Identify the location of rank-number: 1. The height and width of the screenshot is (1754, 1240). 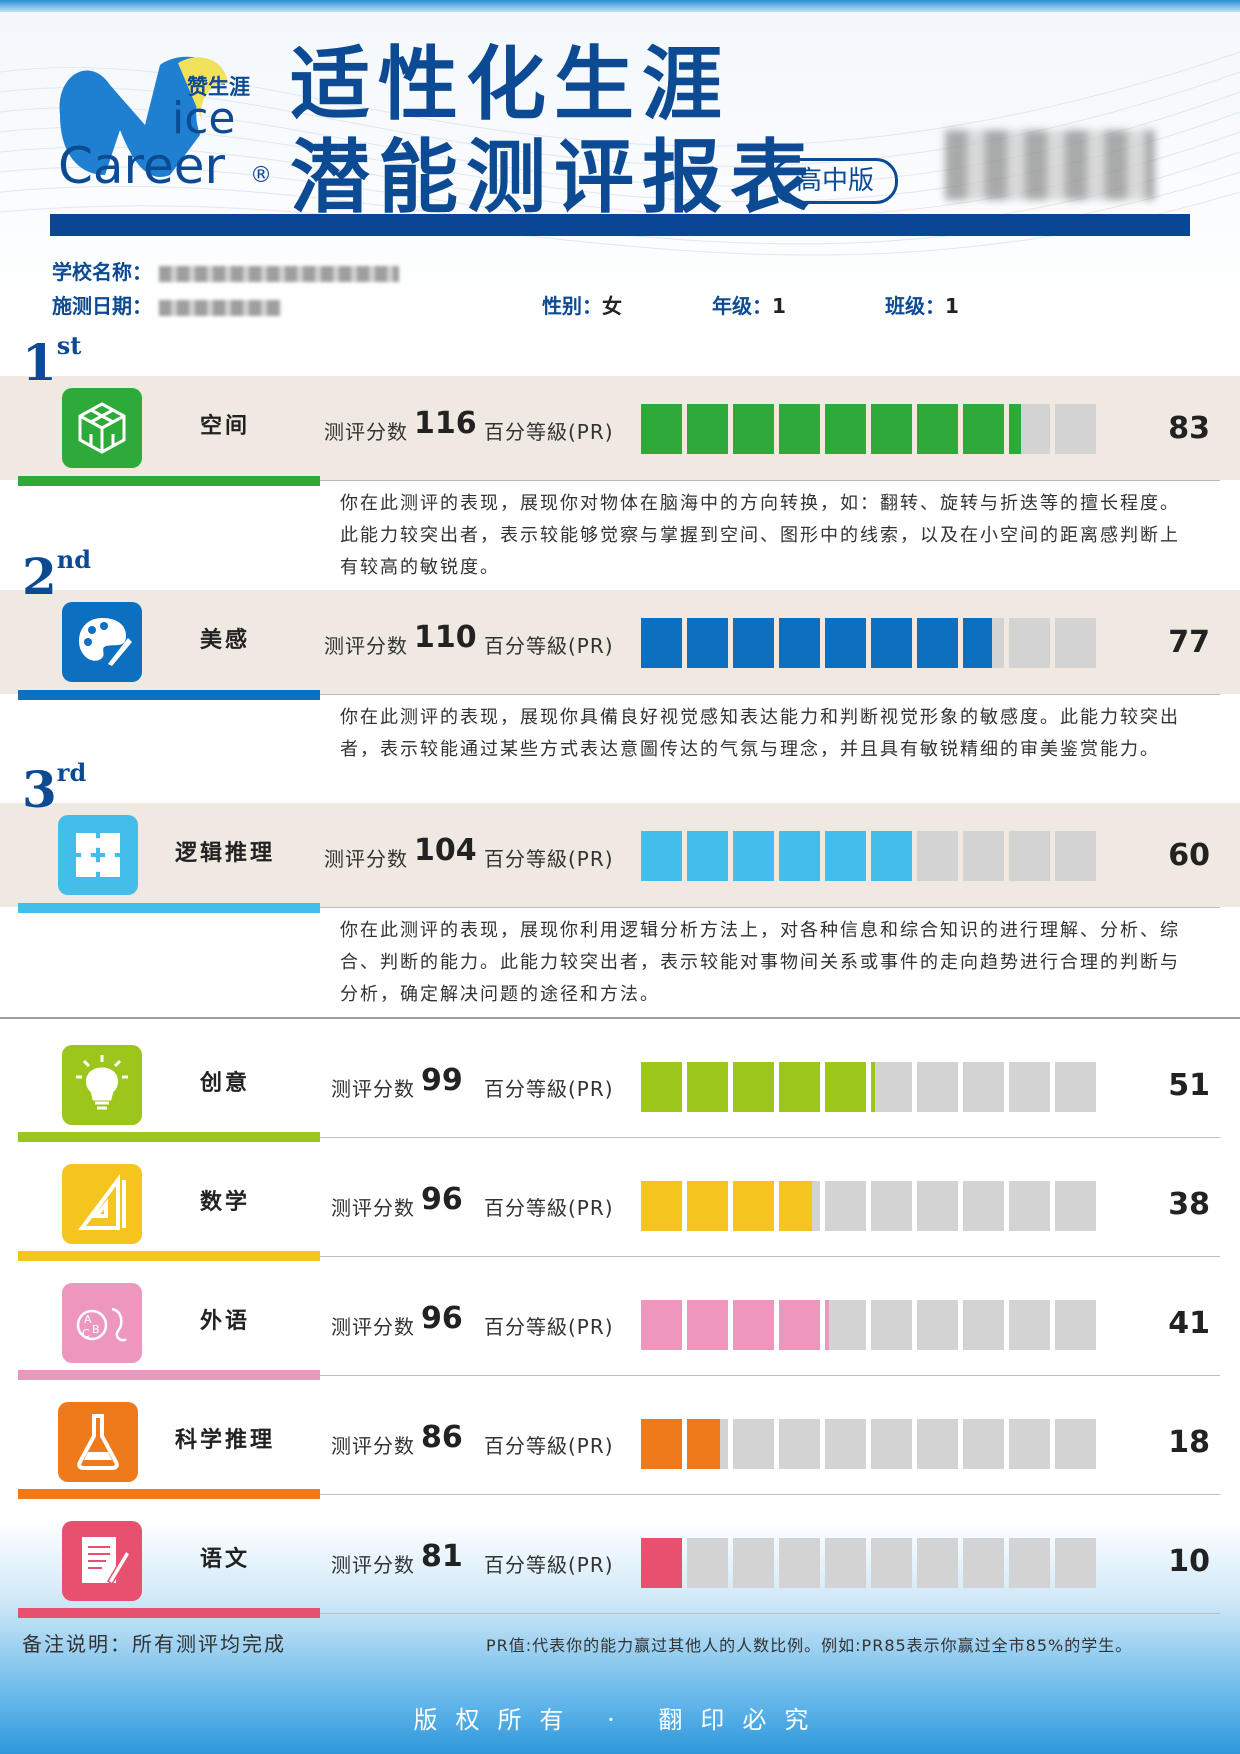
(39, 362).